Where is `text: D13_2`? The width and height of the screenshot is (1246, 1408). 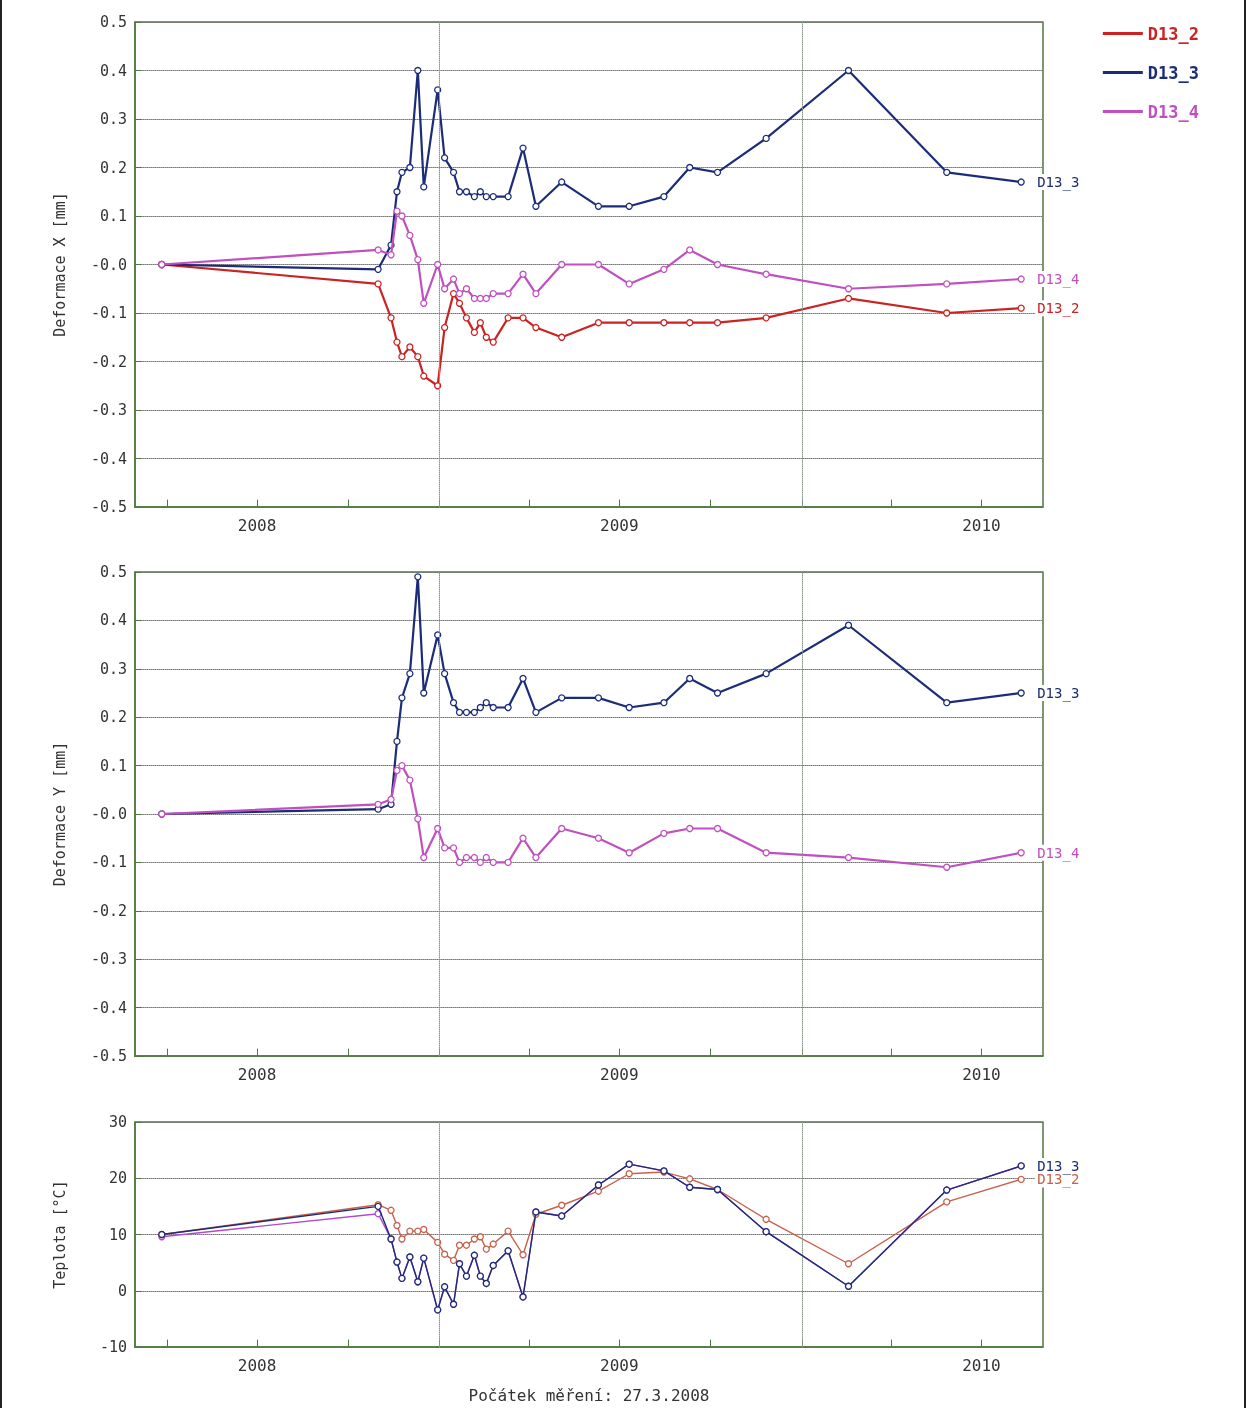 text: D13_2 is located at coordinates (1058, 308).